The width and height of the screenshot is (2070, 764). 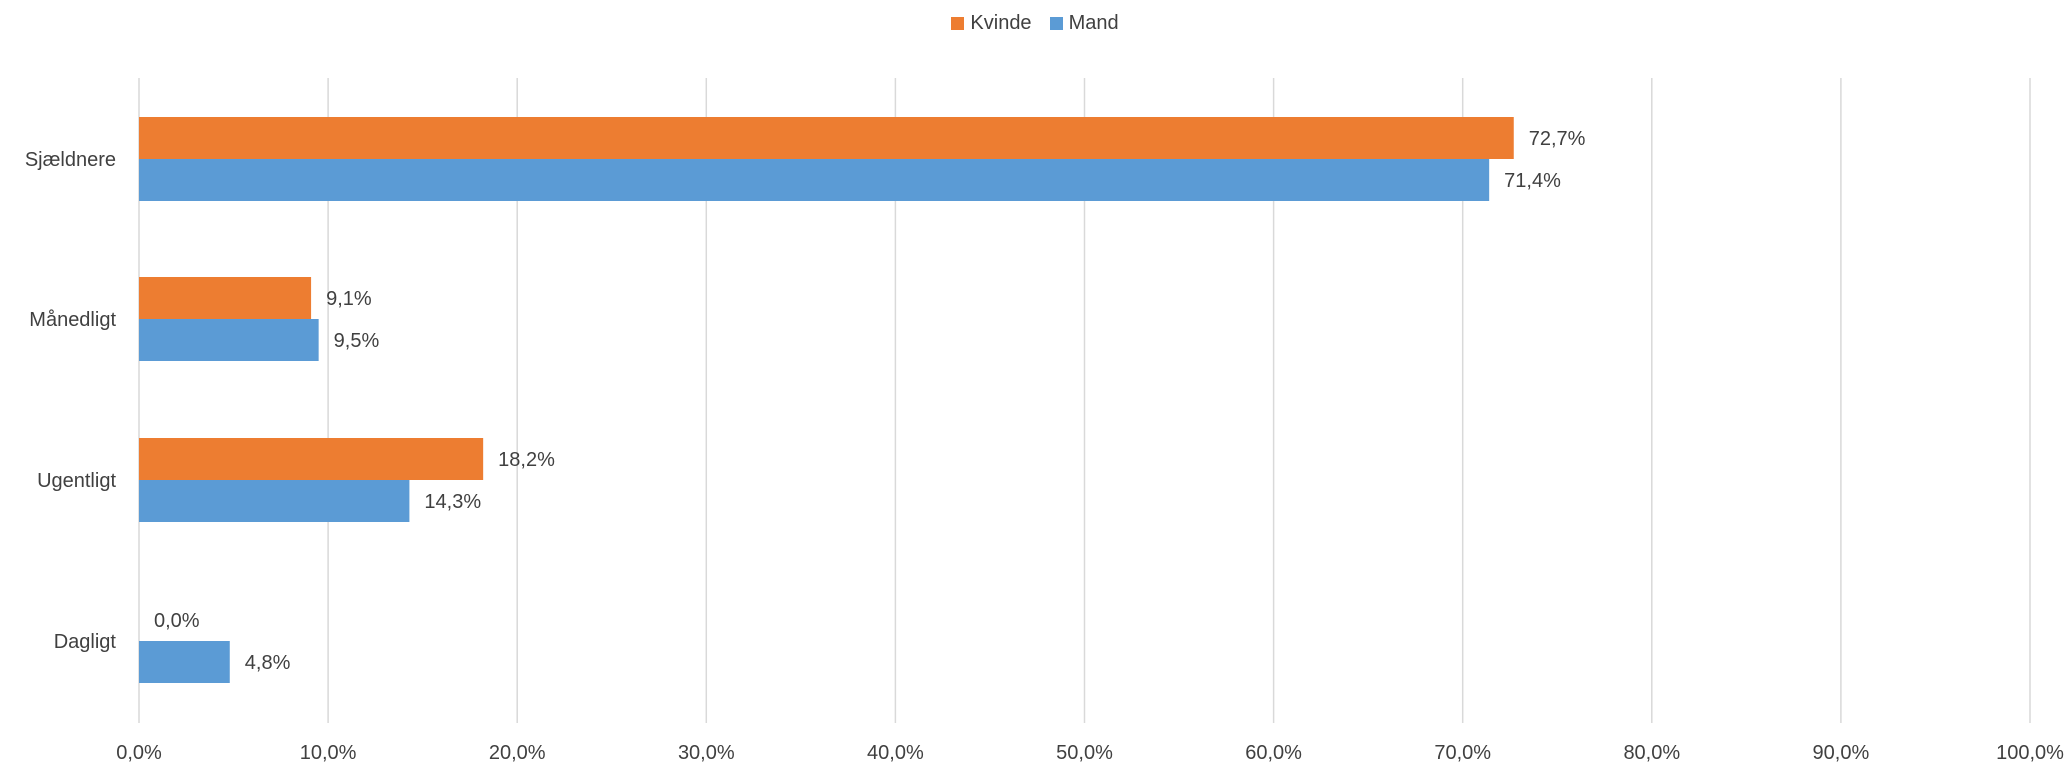 I want to click on x-tick-label: 100,0%, so click(x=2030, y=753).